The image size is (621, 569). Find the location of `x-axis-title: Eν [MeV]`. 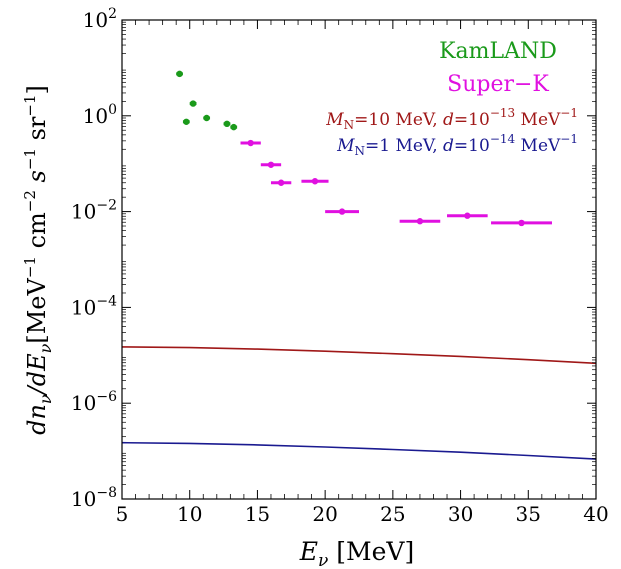

x-axis-title: Eν [MeV] is located at coordinates (357, 553).